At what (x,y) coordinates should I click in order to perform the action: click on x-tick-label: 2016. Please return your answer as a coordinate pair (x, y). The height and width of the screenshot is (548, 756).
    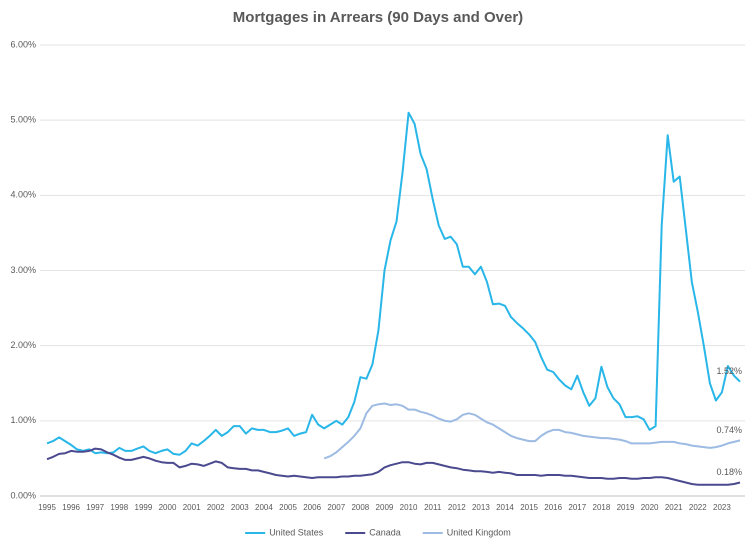
    Looking at the image, I should click on (553, 507).